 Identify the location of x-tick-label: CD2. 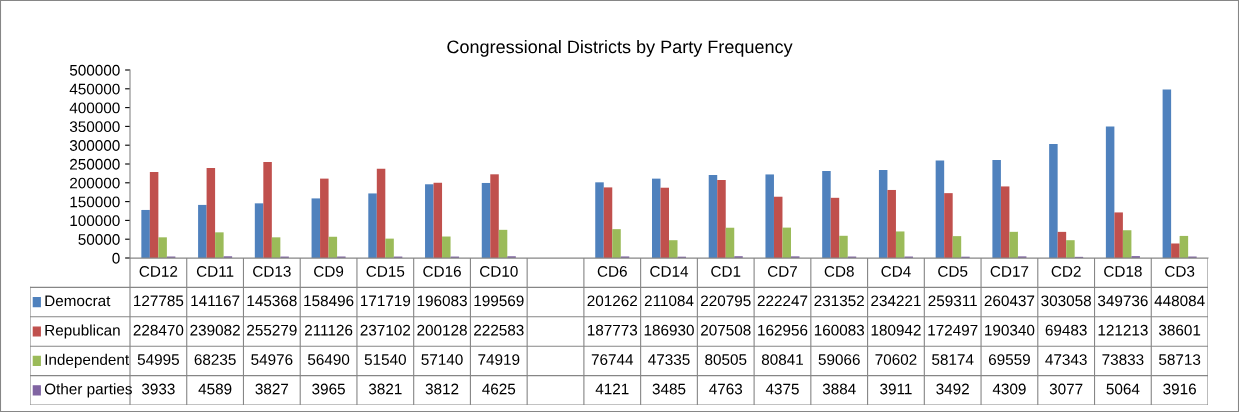
(1066, 271).